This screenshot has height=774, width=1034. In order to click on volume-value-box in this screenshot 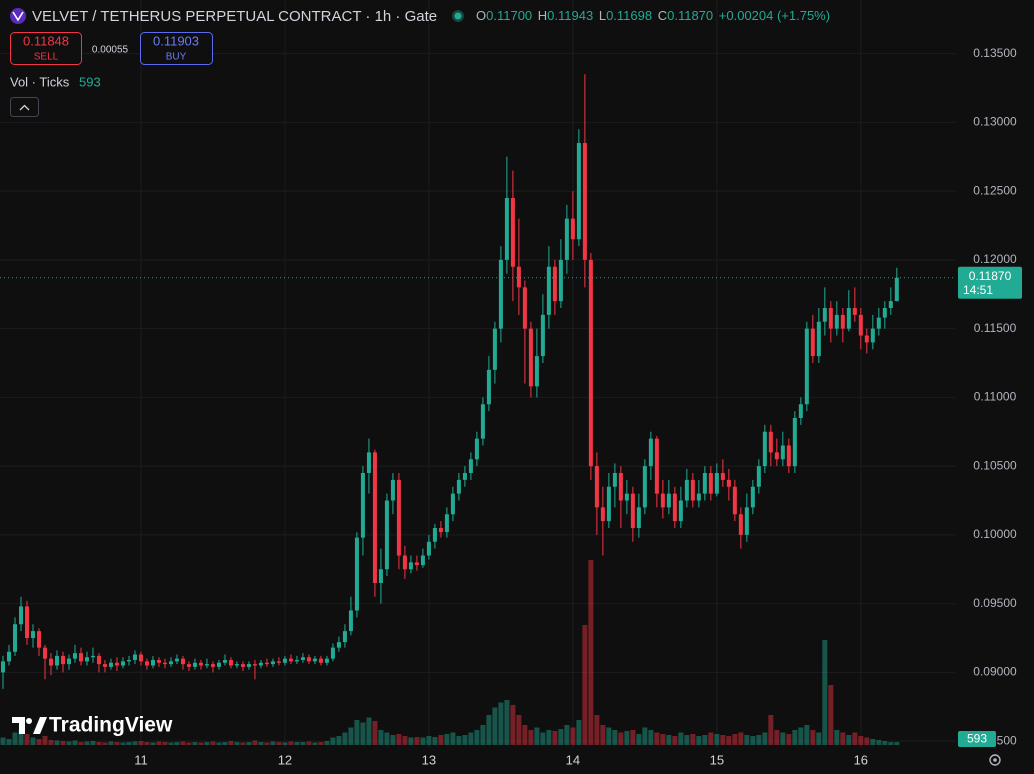, I will do `click(977, 739)`.